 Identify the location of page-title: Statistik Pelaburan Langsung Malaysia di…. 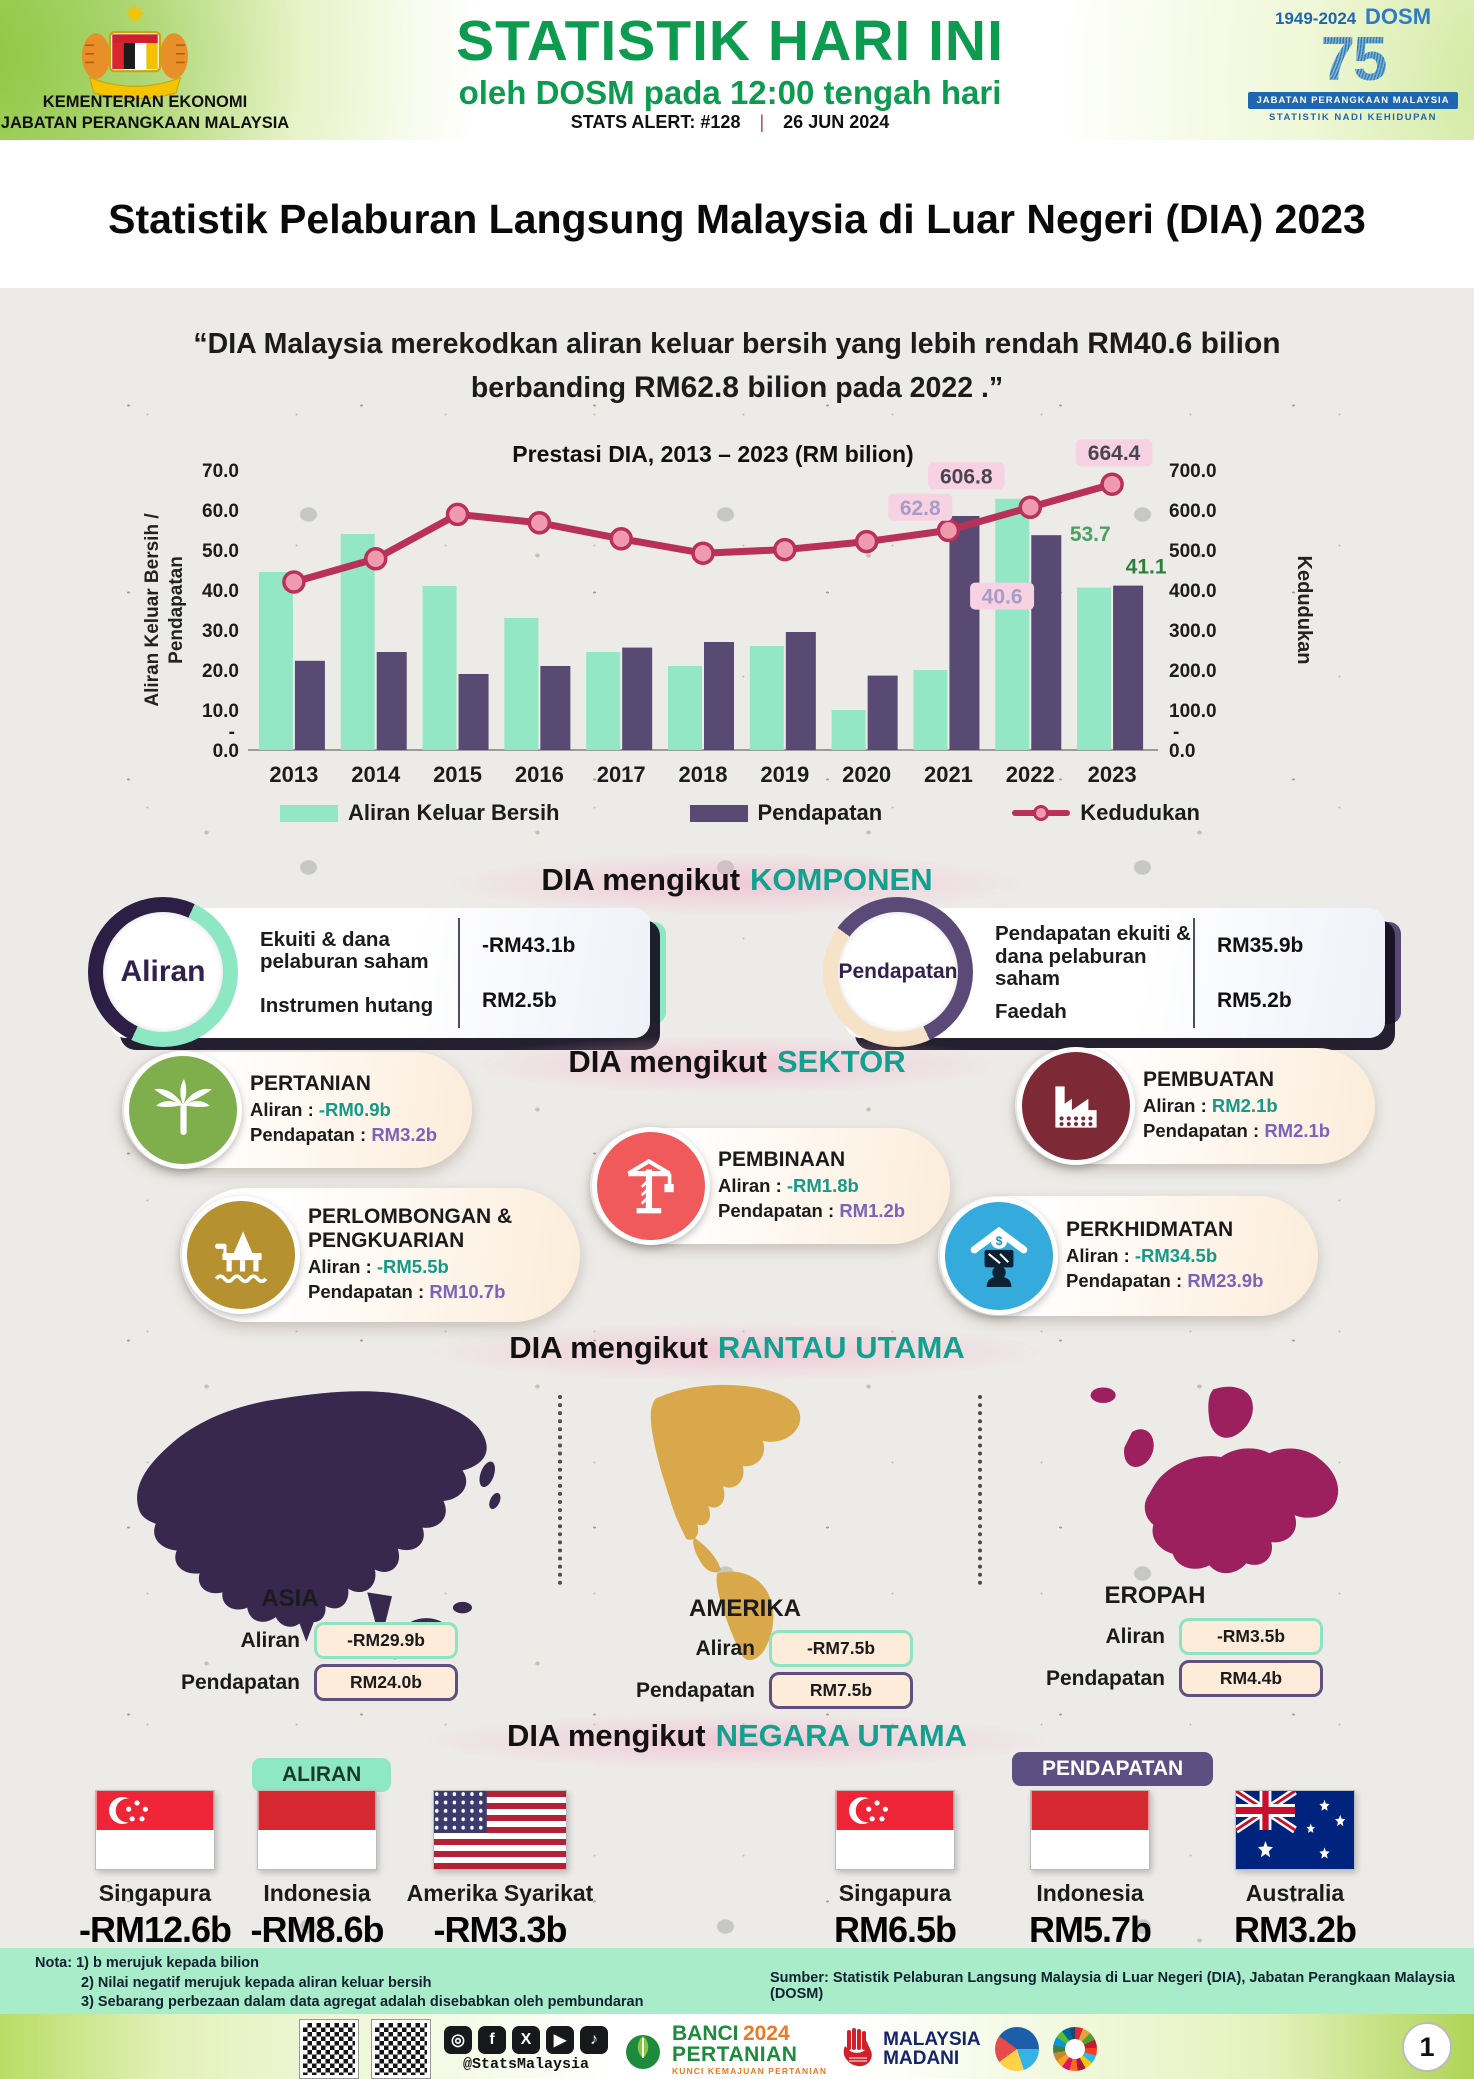
(737, 219).